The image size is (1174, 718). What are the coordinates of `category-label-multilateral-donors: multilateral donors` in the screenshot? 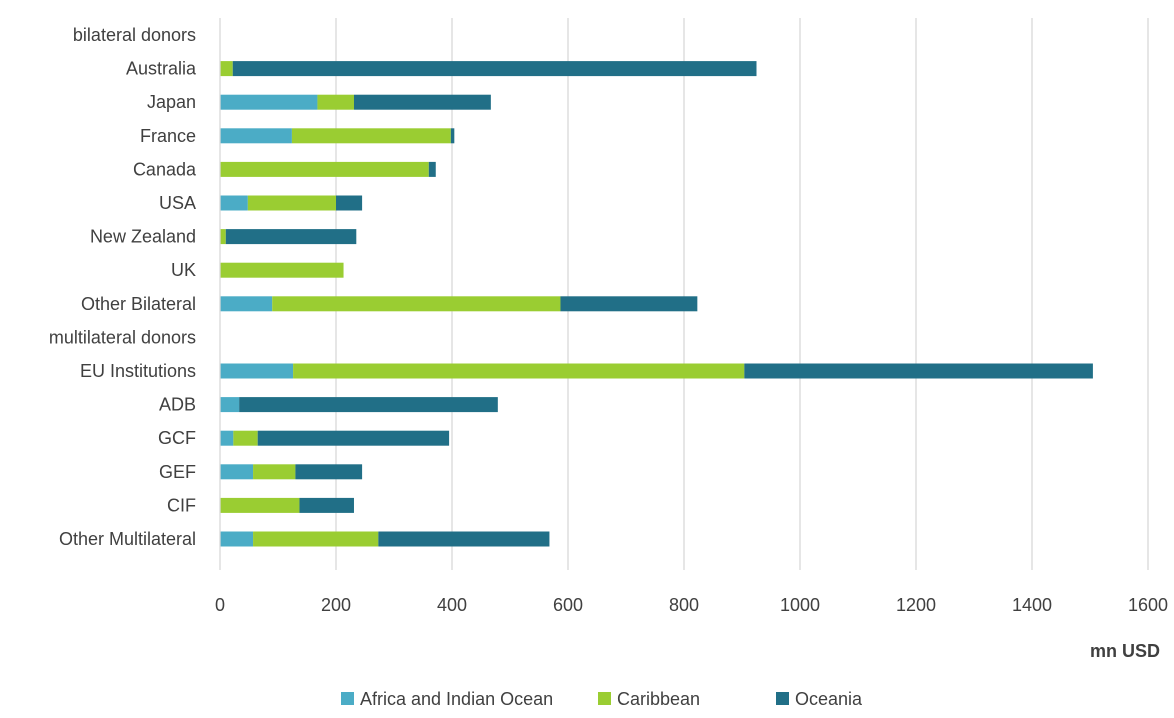 It's located at (122, 337).